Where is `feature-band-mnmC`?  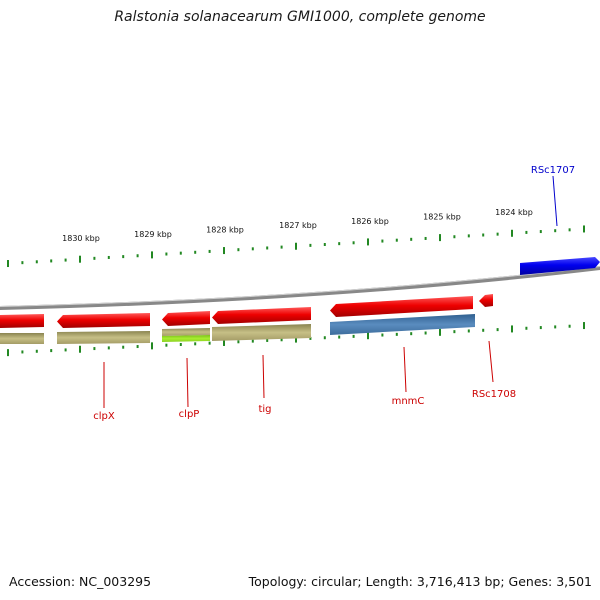
feature-band-mnmC is located at coordinates (402, 324).